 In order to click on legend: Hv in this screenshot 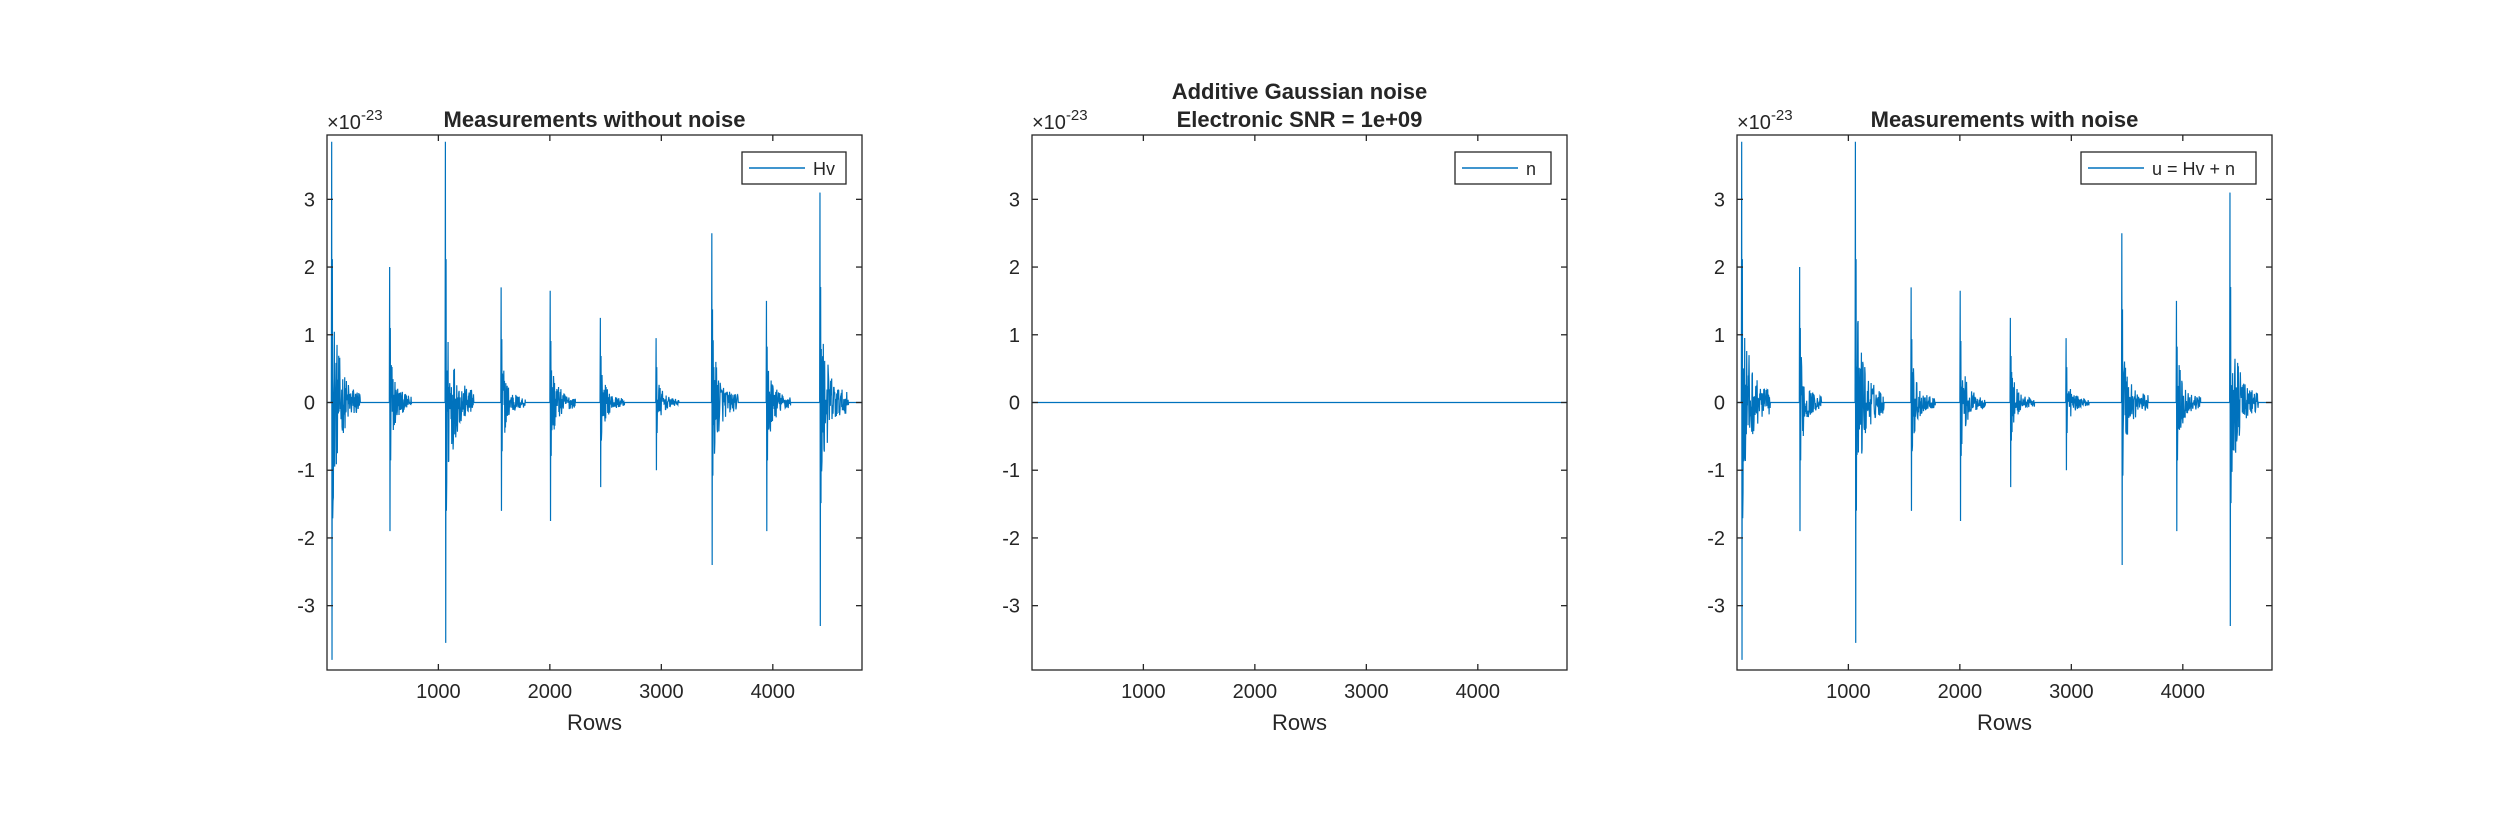, I will do `click(794, 168)`.